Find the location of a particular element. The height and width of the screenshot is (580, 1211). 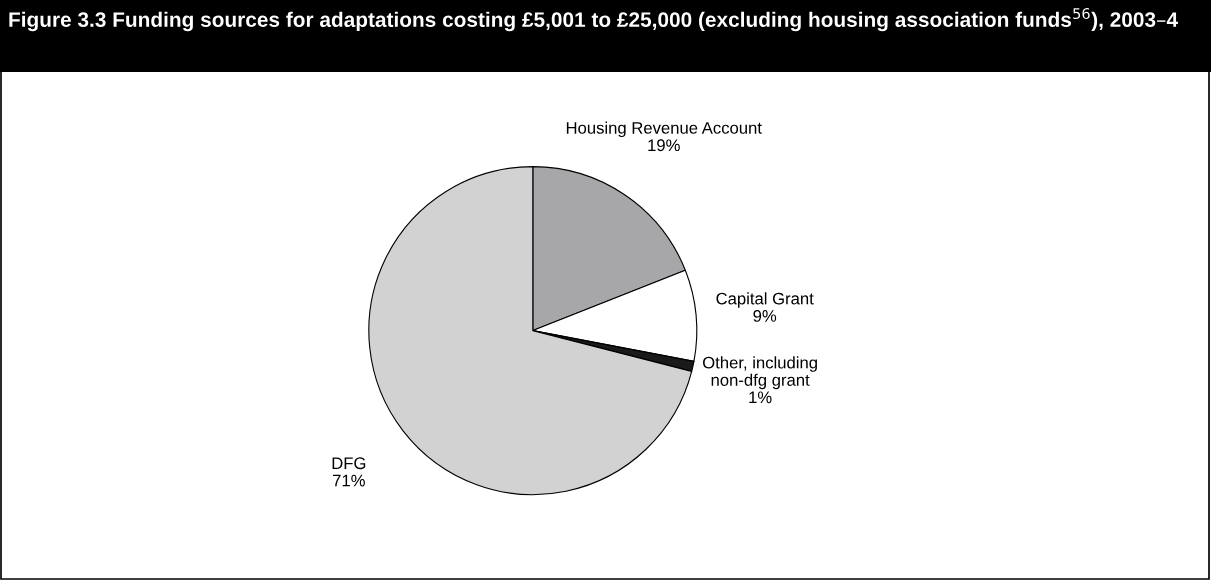

slice-label: Other, including non-dfg grant is located at coordinates (760, 373).